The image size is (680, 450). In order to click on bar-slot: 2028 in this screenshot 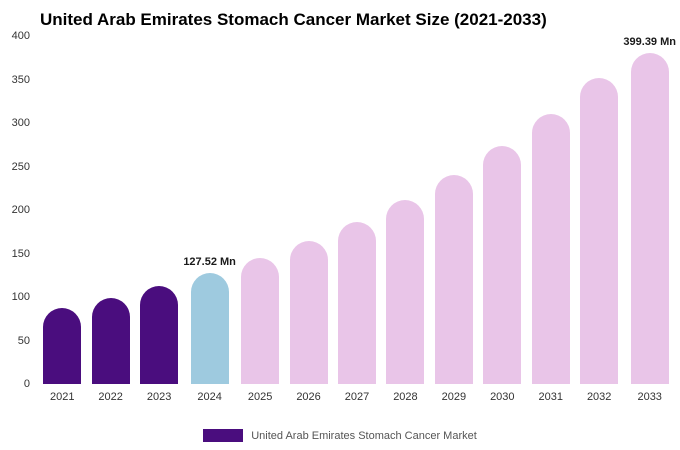, I will do `click(405, 221)`.